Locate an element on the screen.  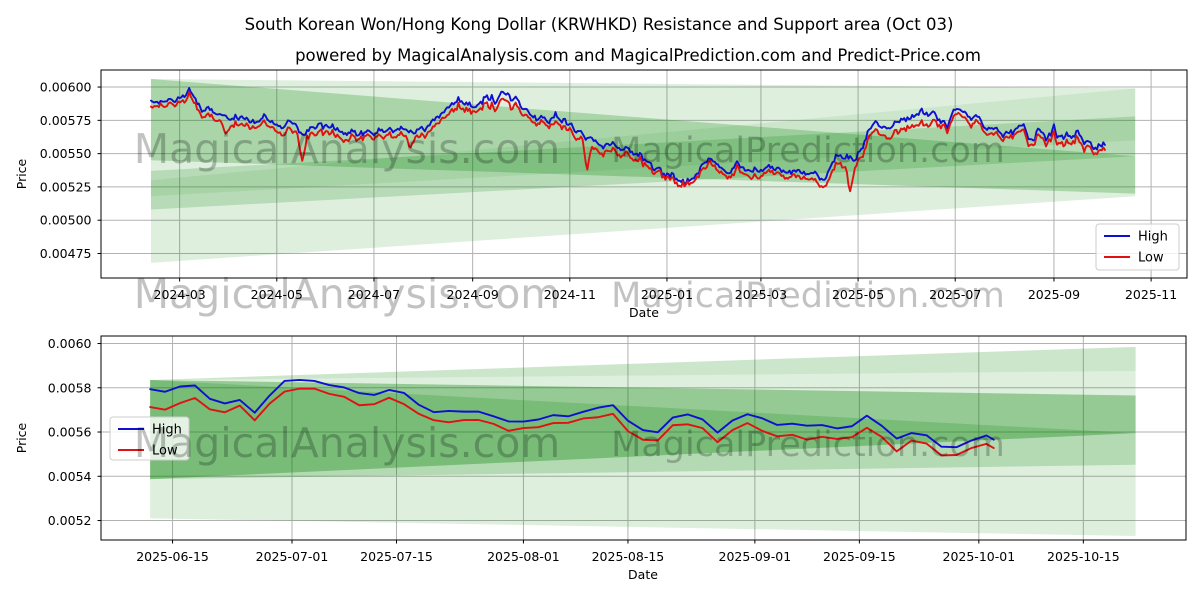
yticklabel-0.0052: 0.0052 is located at coordinates (70, 520).